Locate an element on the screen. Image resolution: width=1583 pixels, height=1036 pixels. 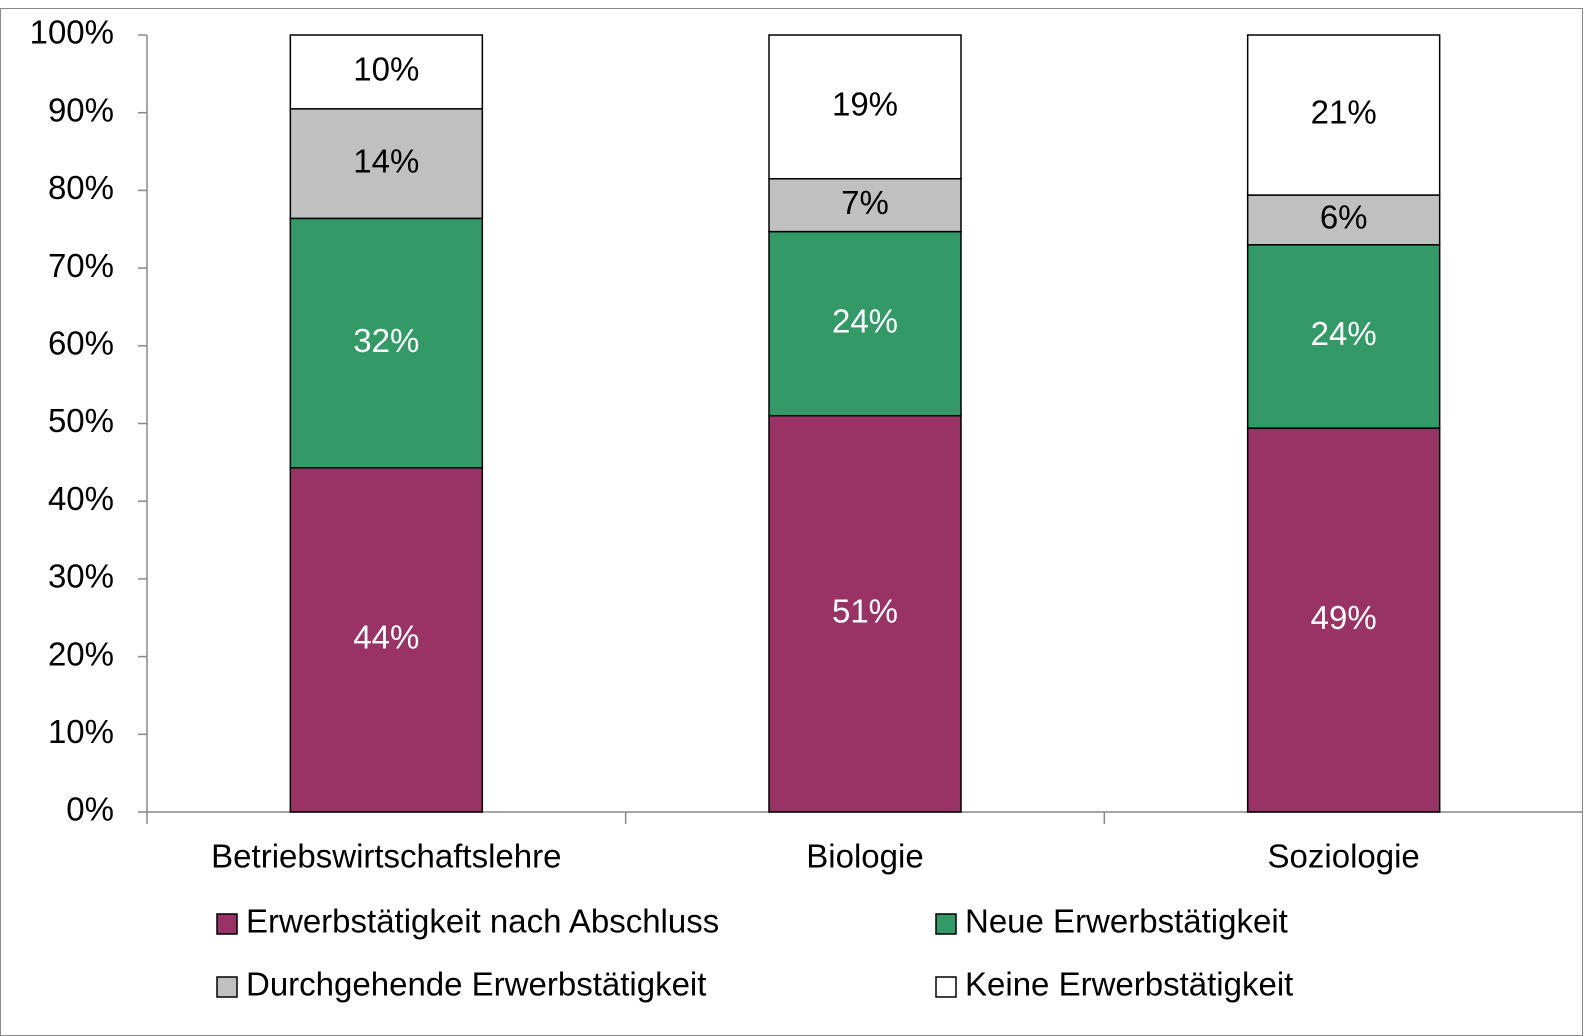
data-label: 32% is located at coordinates (386, 340).